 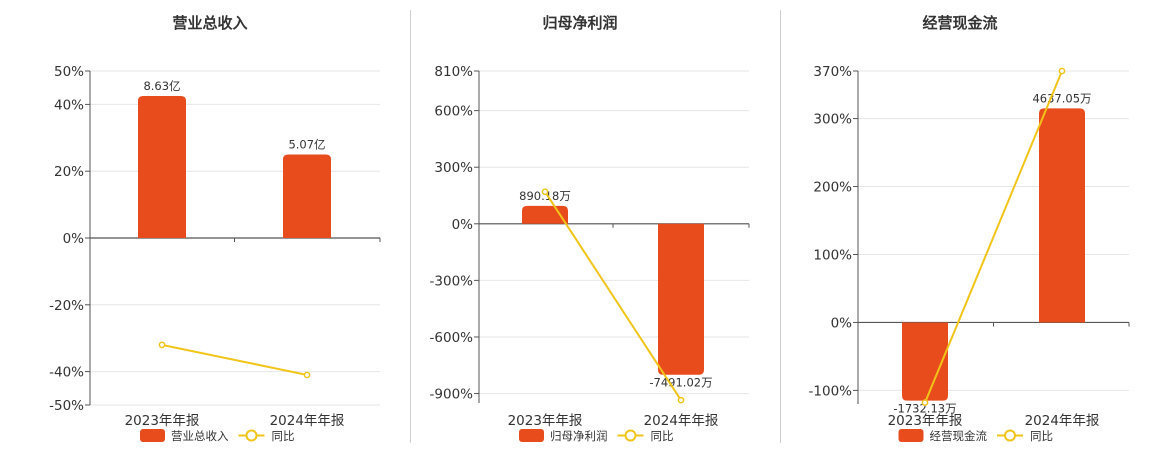 I want to click on y-tick-label: 370%, so click(x=832, y=72).